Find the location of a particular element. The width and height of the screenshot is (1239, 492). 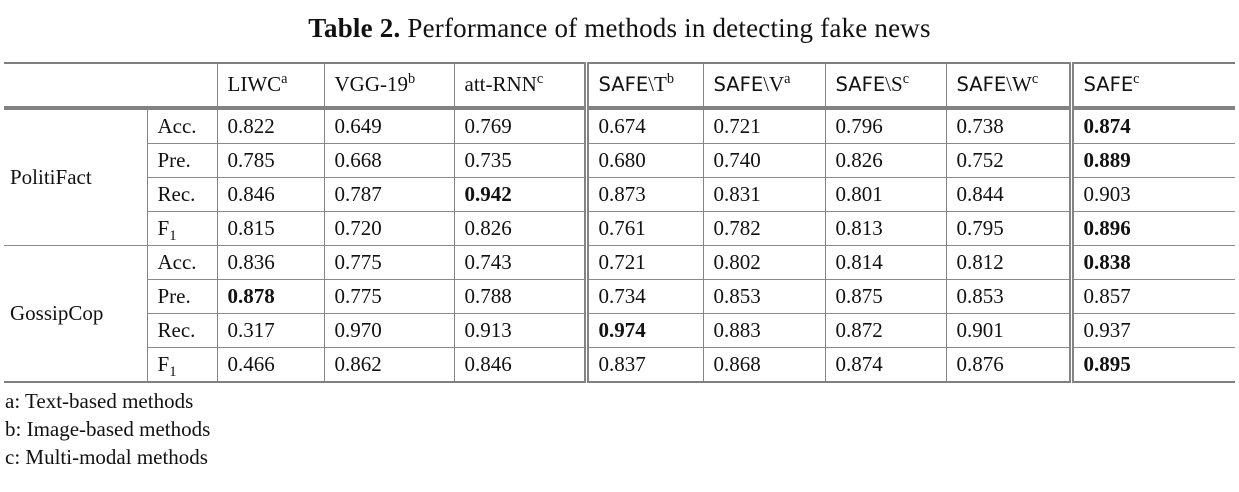

value-cell: 0.901 is located at coordinates (1008, 330).